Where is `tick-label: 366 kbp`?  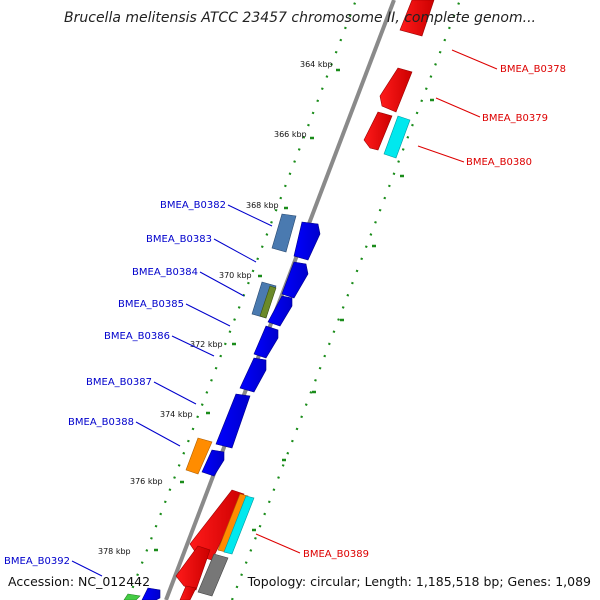 tick-label: 366 kbp is located at coordinates (290, 134).